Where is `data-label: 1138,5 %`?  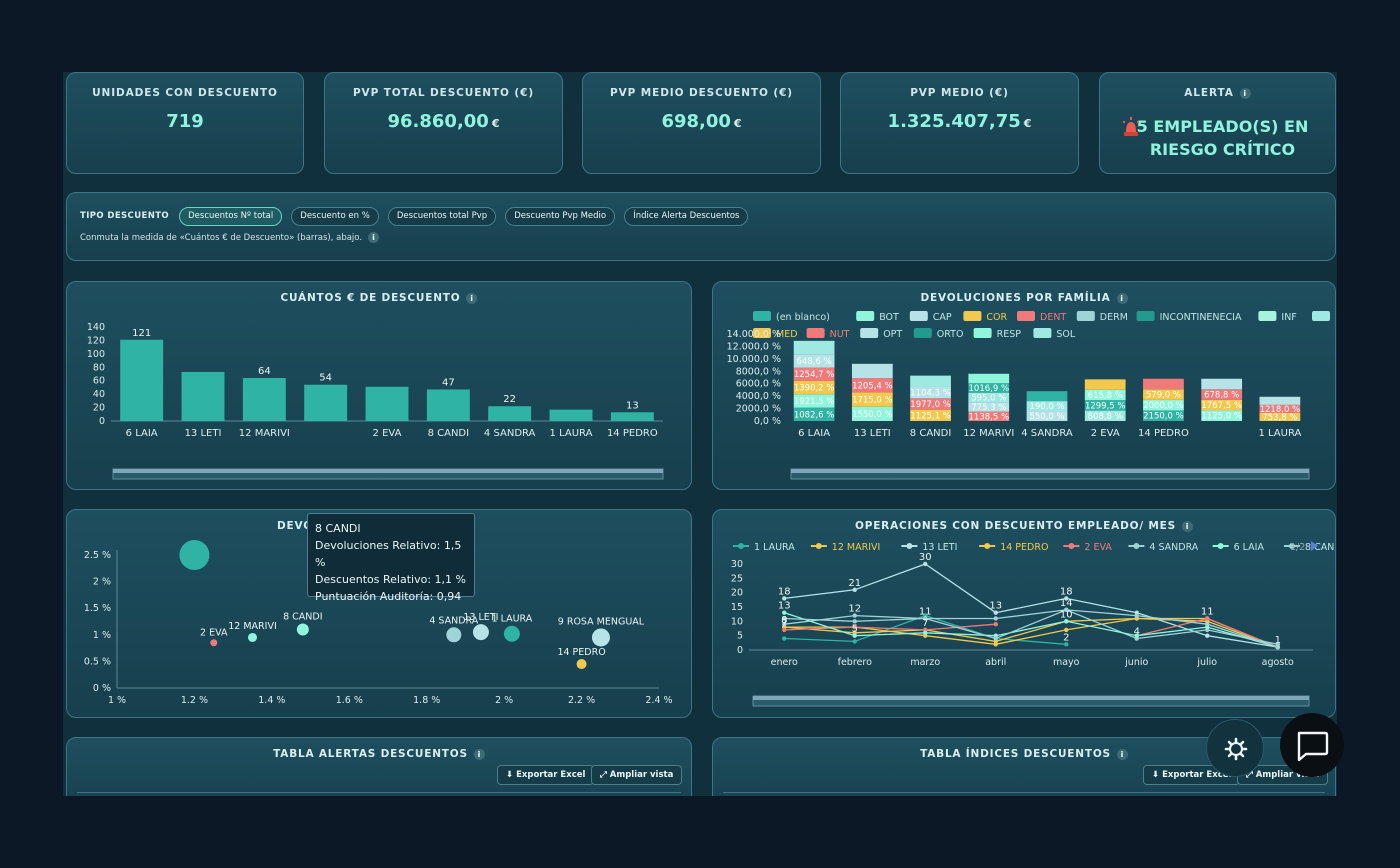
data-label: 1138,5 % is located at coordinates (989, 417).